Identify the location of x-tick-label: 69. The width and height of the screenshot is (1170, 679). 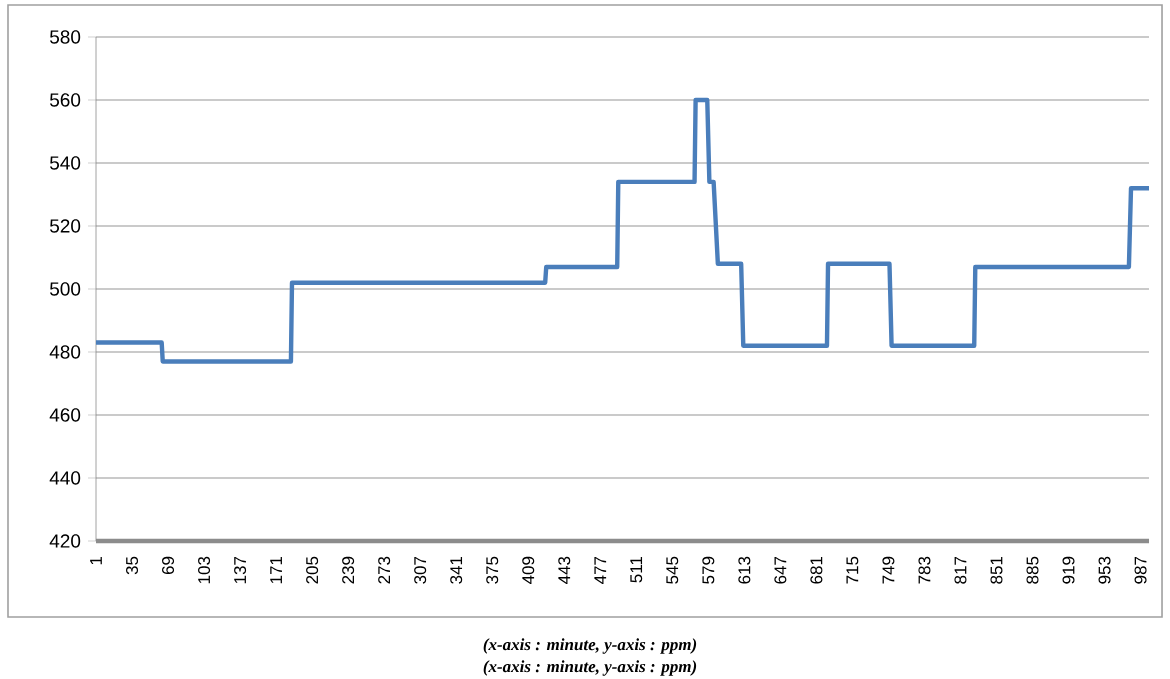
(168, 565).